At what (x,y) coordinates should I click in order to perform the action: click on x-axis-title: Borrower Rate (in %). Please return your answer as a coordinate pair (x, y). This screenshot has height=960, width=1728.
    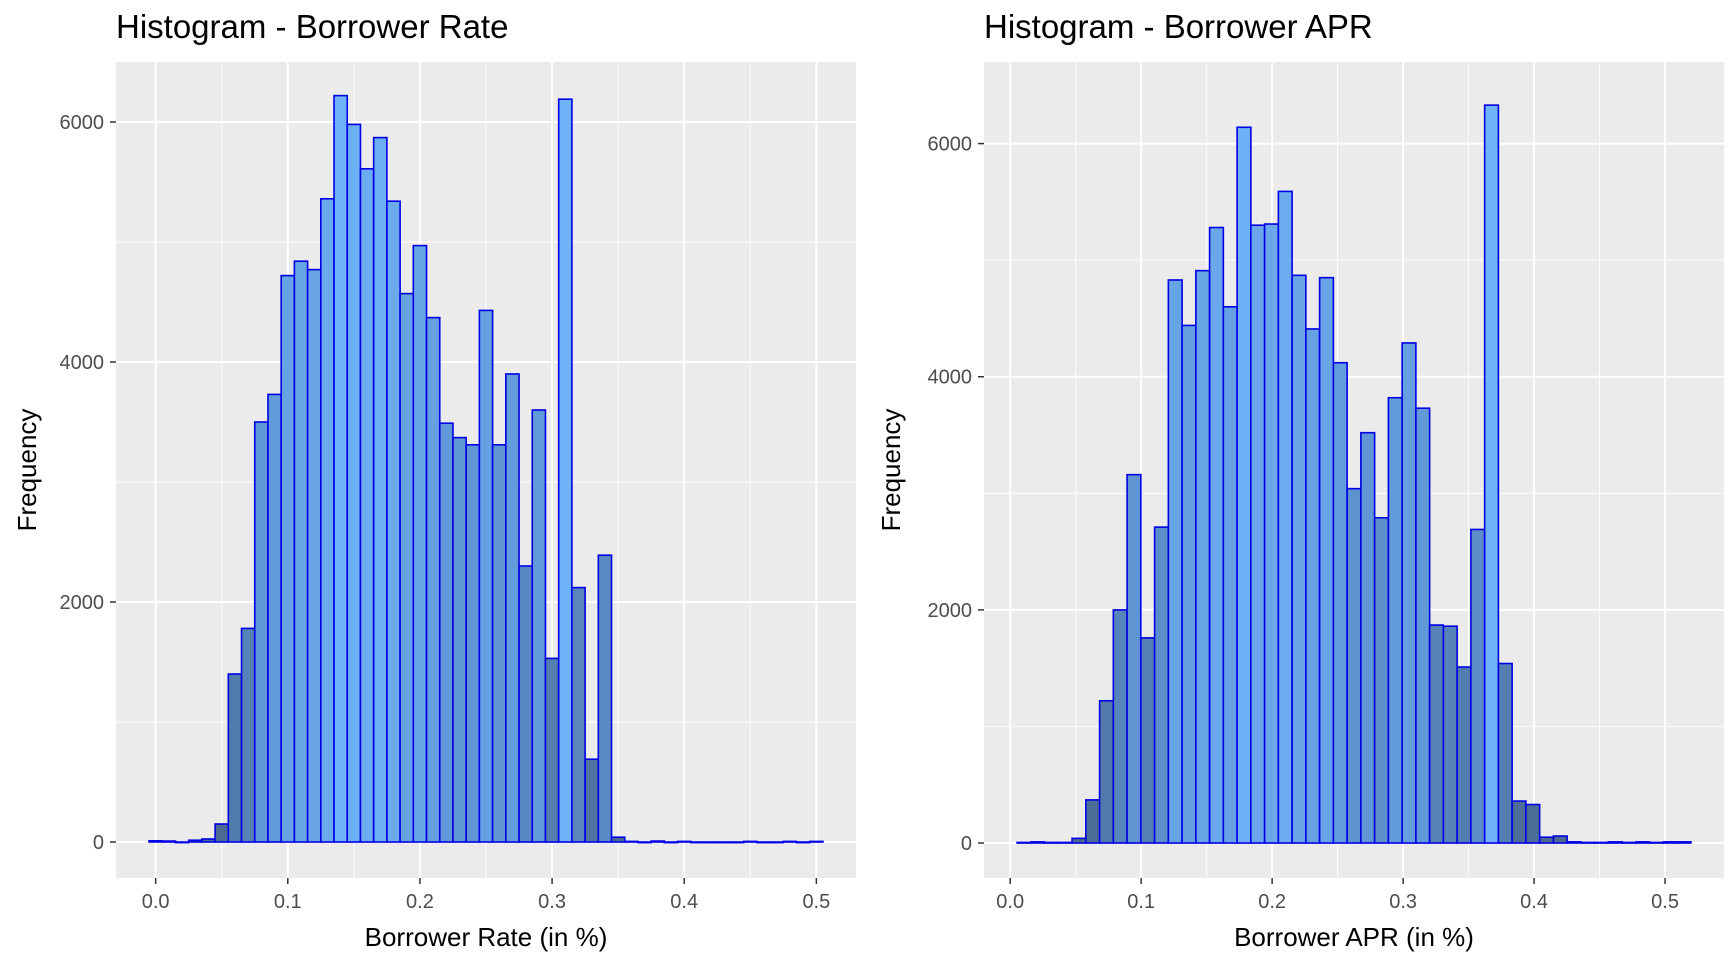
    Looking at the image, I should click on (486, 937).